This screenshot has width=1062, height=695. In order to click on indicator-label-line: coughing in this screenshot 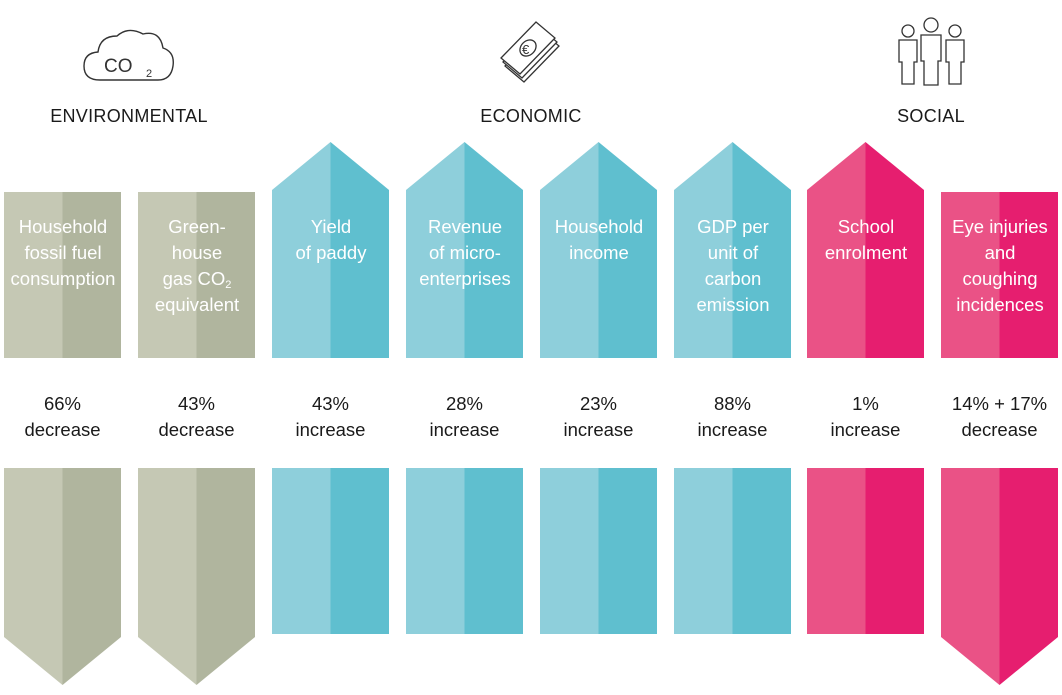, I will do `click(1000, 278)`.